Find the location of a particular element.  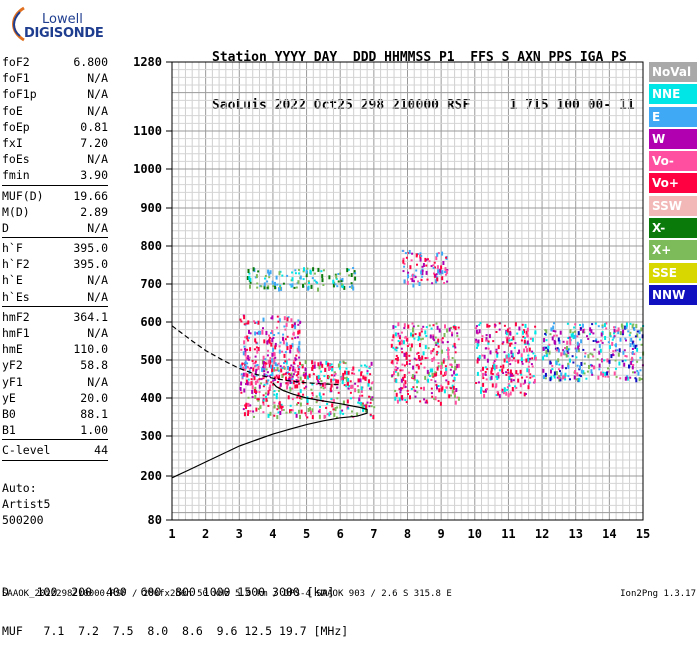

legend-item-x-: X+ is located at coordinates (673, 250).